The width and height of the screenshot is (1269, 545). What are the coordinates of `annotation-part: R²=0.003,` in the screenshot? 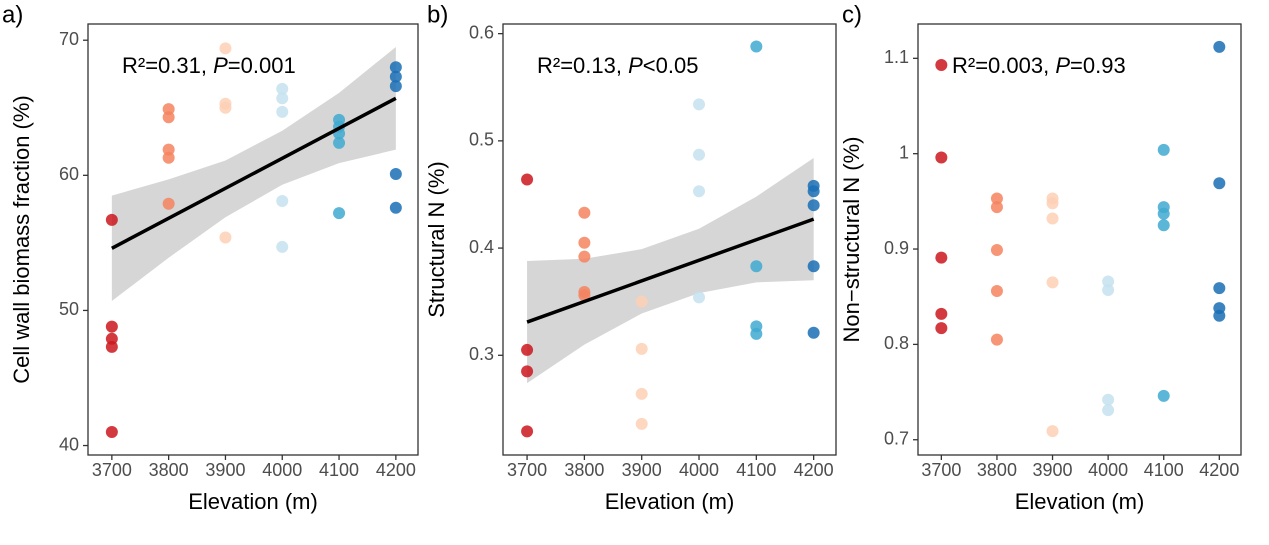 It's located at (1003, 65).